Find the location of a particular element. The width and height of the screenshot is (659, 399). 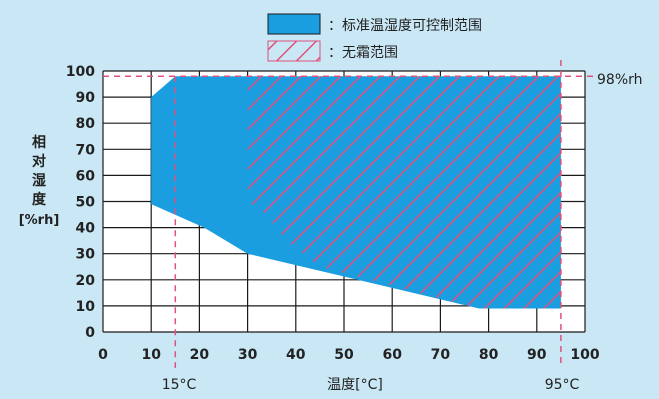

x-tick-label: 10 is located at coordinates (151, 355).